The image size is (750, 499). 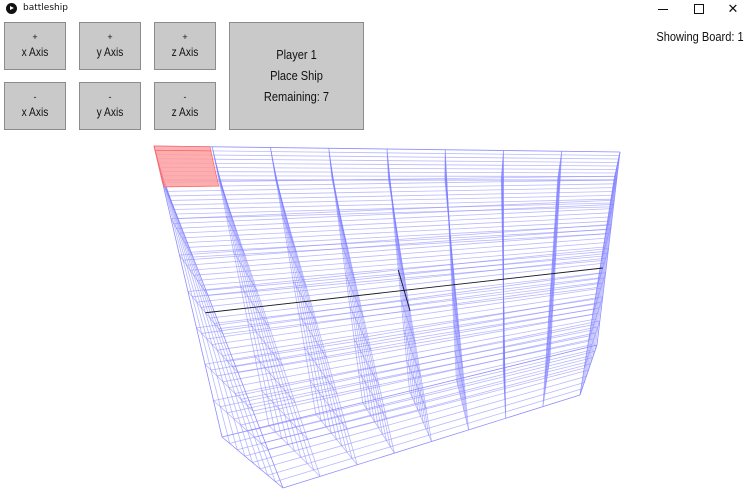 I want to click on minus-y-axis-button: - y Axis, so click(x=110, y=106).